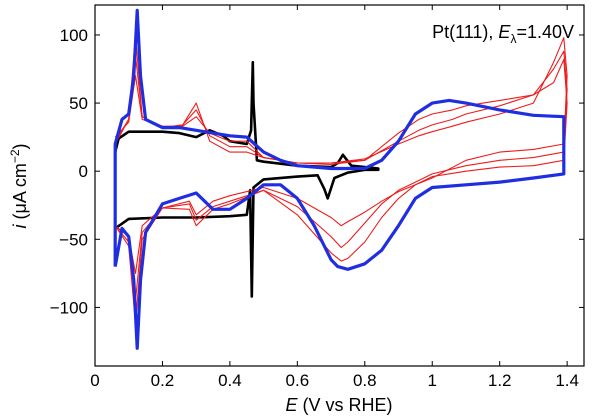 Image resolution: width=592 pixels, height=417 pixels. I want to click on y-tick-label: −50, so click(73, 239).